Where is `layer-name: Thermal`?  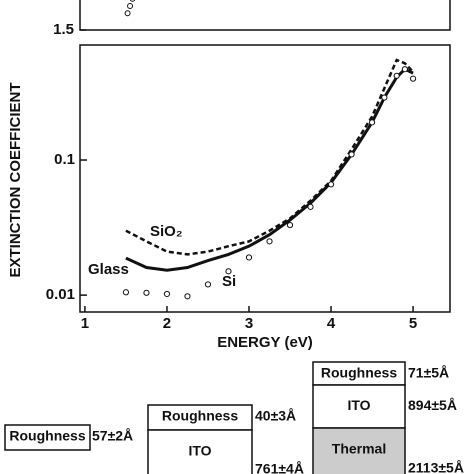
layer-name: Thermal is located at coordinates (359, 449).